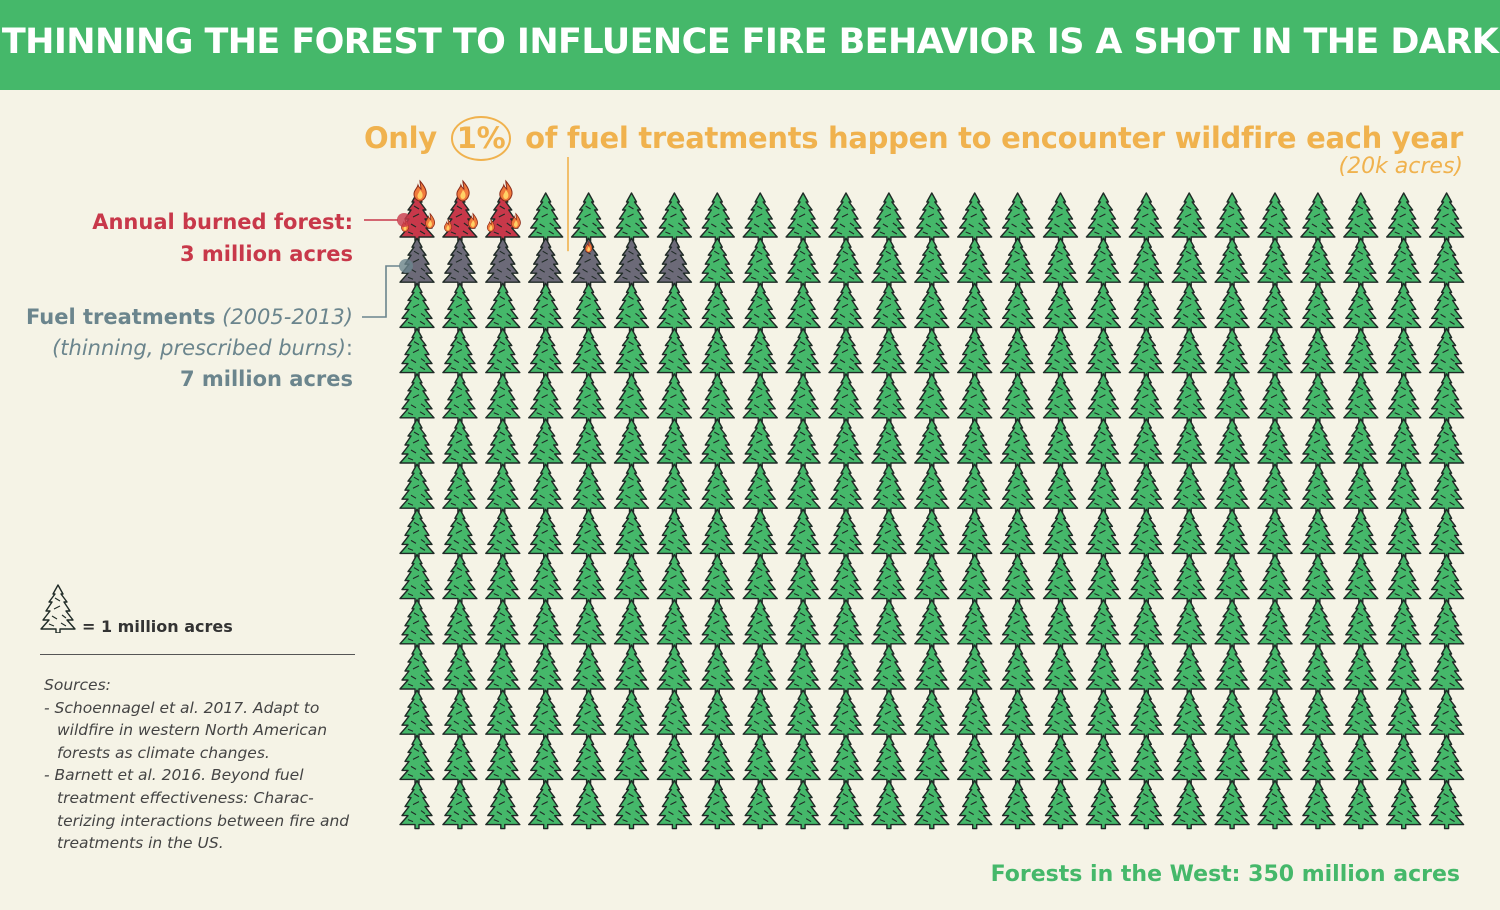  Describe the element at coordinates (287, 317) in the screenshot. I see `fuel-label-years: (2005-2013)` at that location.